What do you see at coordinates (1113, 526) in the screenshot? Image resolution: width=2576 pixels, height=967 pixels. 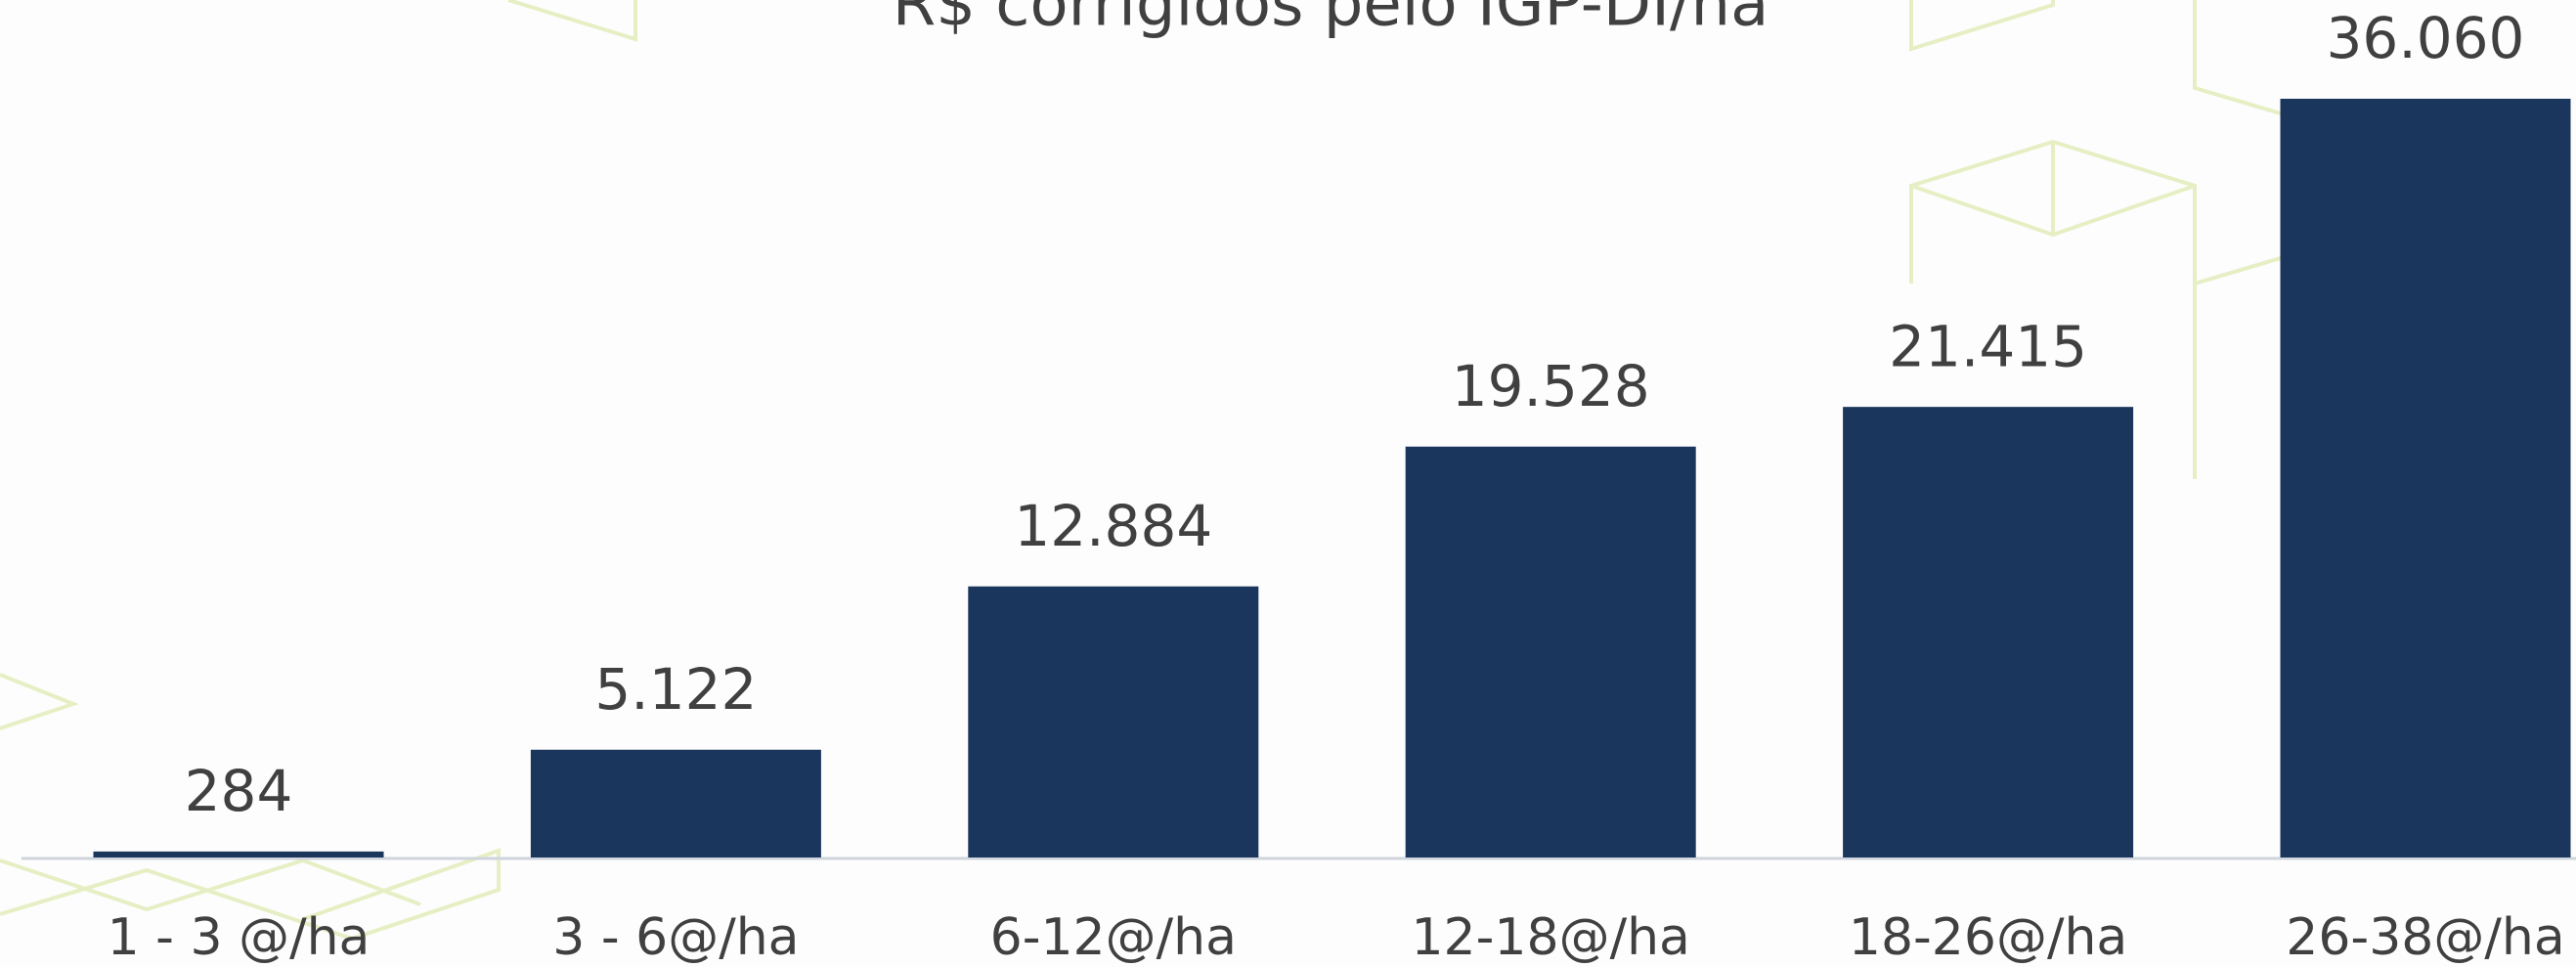 I see `value-label: 12.884` at bounding box center [1113, 526].